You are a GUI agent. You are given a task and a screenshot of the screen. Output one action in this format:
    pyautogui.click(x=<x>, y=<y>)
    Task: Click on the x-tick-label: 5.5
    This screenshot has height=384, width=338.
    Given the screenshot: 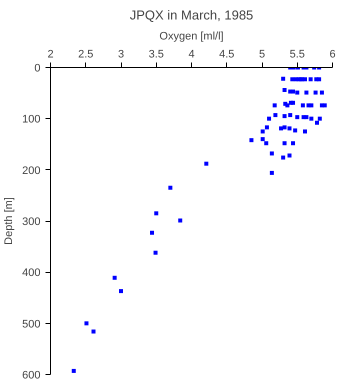 What is the action you would take?
    pyautogui.click(x=297, y=54)
    